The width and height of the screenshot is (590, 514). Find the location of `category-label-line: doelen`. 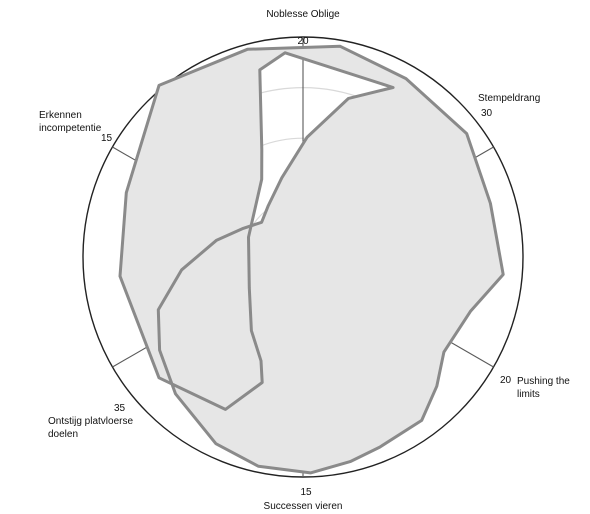

category-label-line: doelen is located at coordinates (63, 434).